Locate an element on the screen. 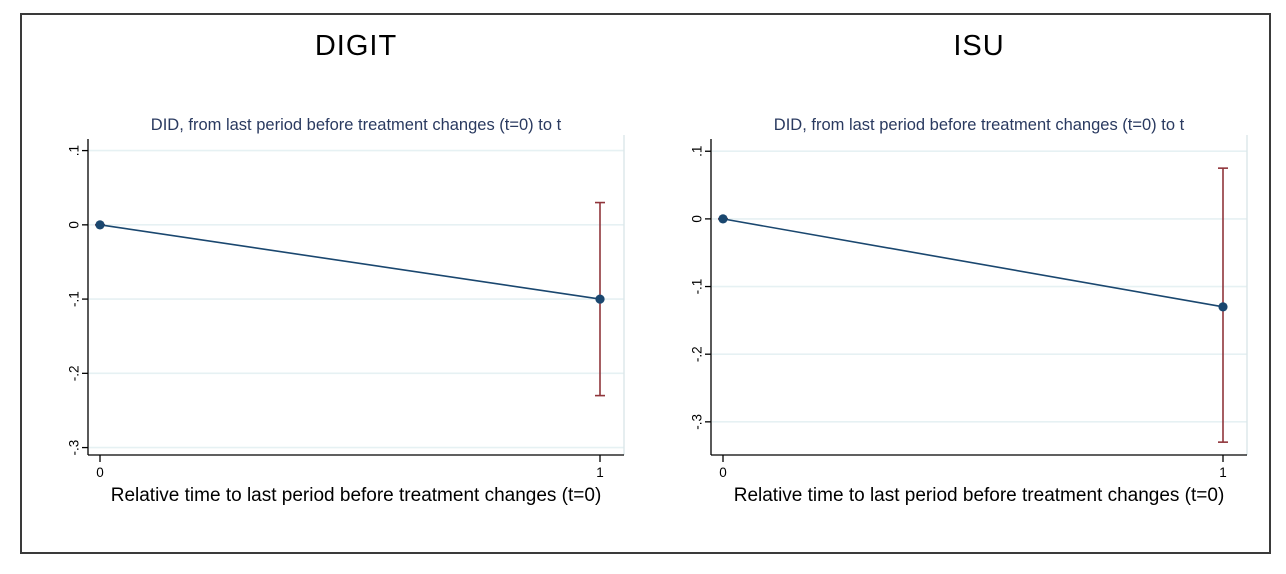  panel-title: ISU is located at coordinates (978, 46).